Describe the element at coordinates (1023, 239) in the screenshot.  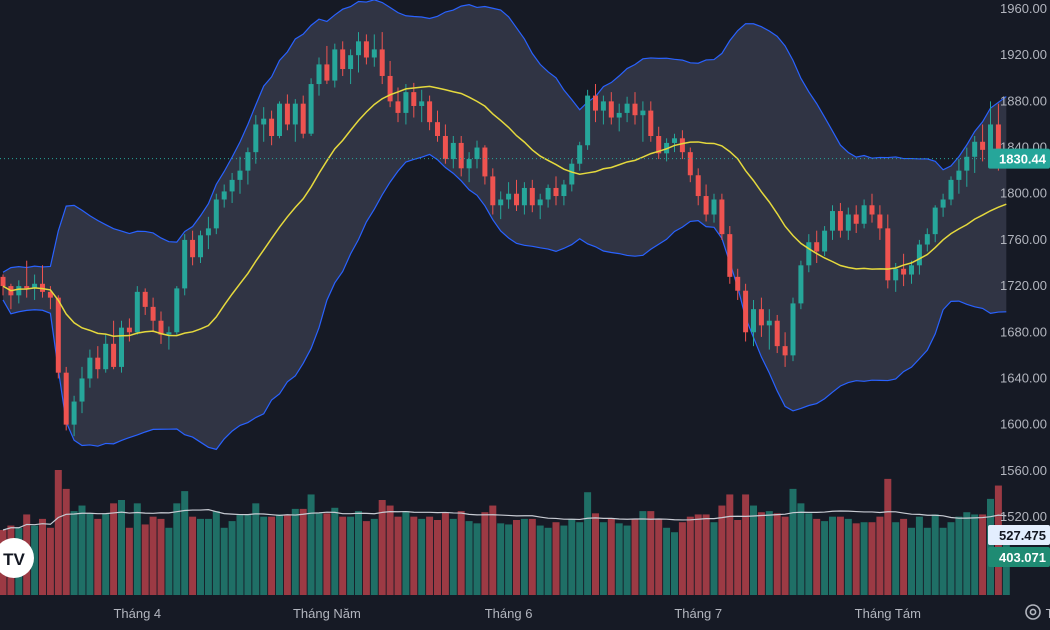
I see `price-tick-label: 1760.00` at that location.